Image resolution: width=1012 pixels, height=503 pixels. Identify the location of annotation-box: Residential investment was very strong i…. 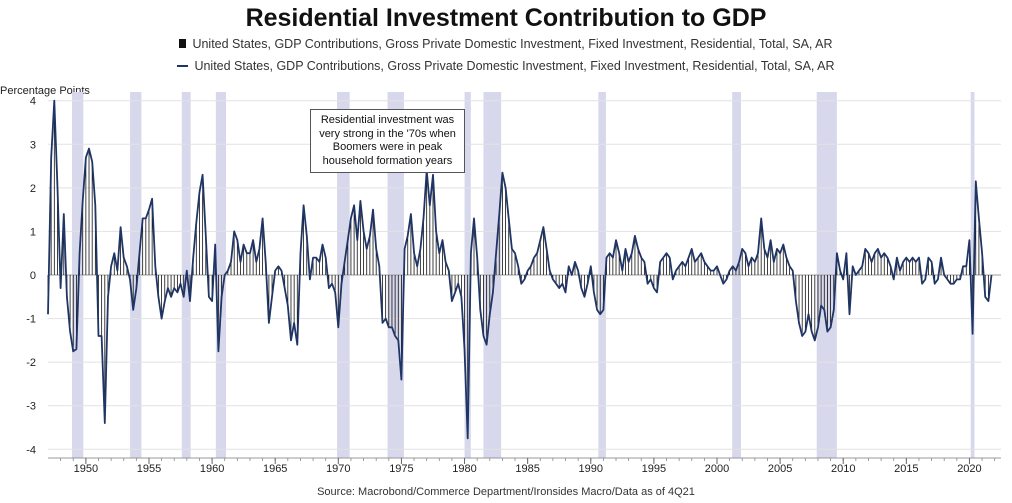
(387, 141).